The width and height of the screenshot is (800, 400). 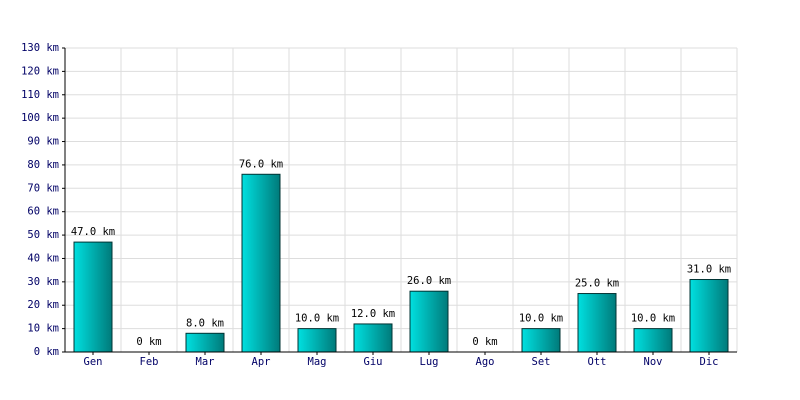 I want to click on y-tick-label: 110 km, so click(x=40, y=95).